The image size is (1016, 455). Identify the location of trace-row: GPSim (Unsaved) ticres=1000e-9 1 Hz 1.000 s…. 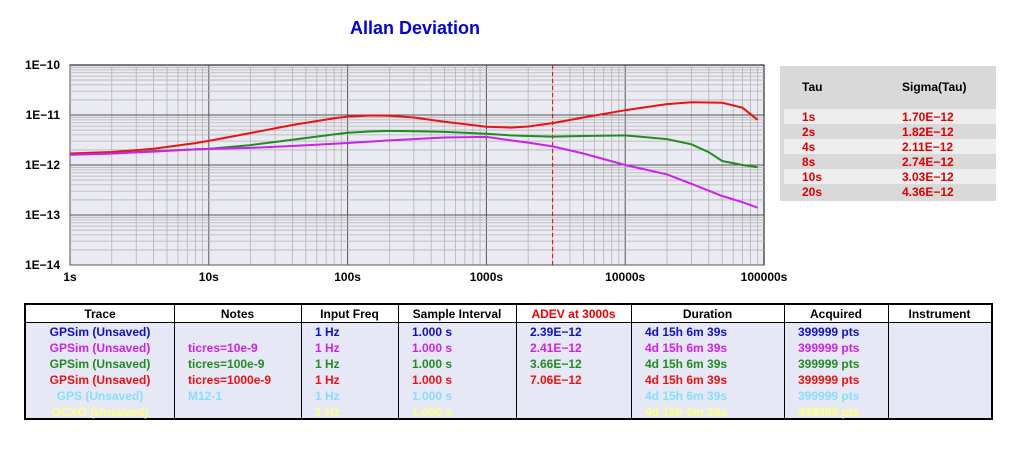
(508, 380).